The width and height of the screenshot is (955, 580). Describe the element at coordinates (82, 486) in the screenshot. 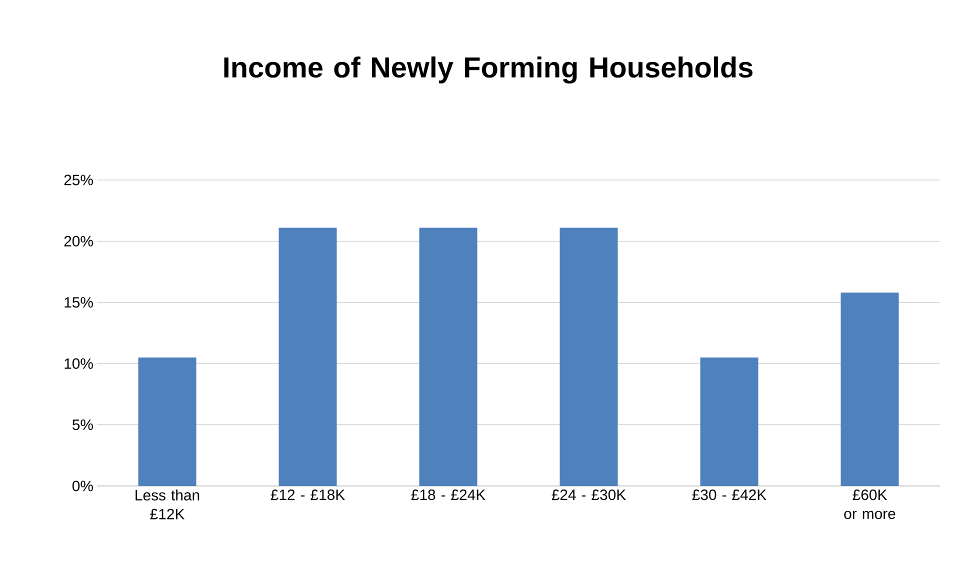

I see `y-tick-label: 0%` at that location.